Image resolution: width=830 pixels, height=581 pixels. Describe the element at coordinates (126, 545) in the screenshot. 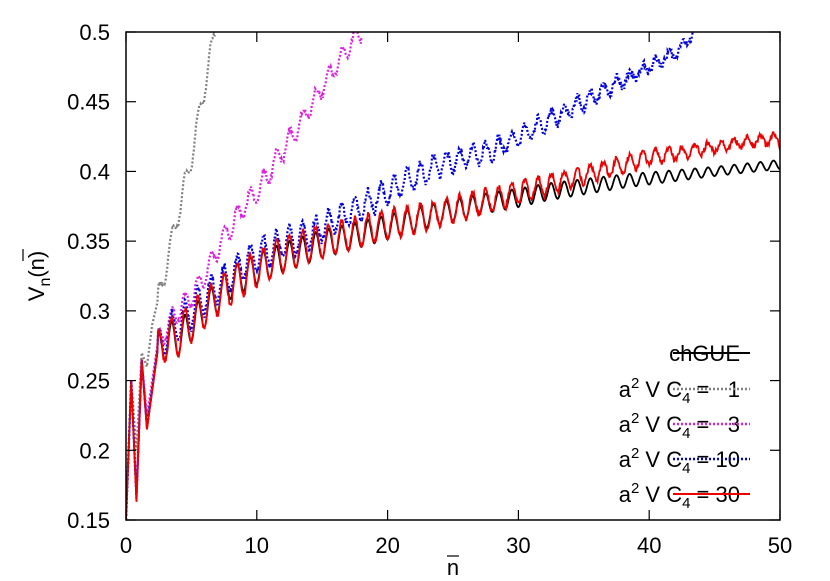

I see `x-tick-label: 0` at that location.